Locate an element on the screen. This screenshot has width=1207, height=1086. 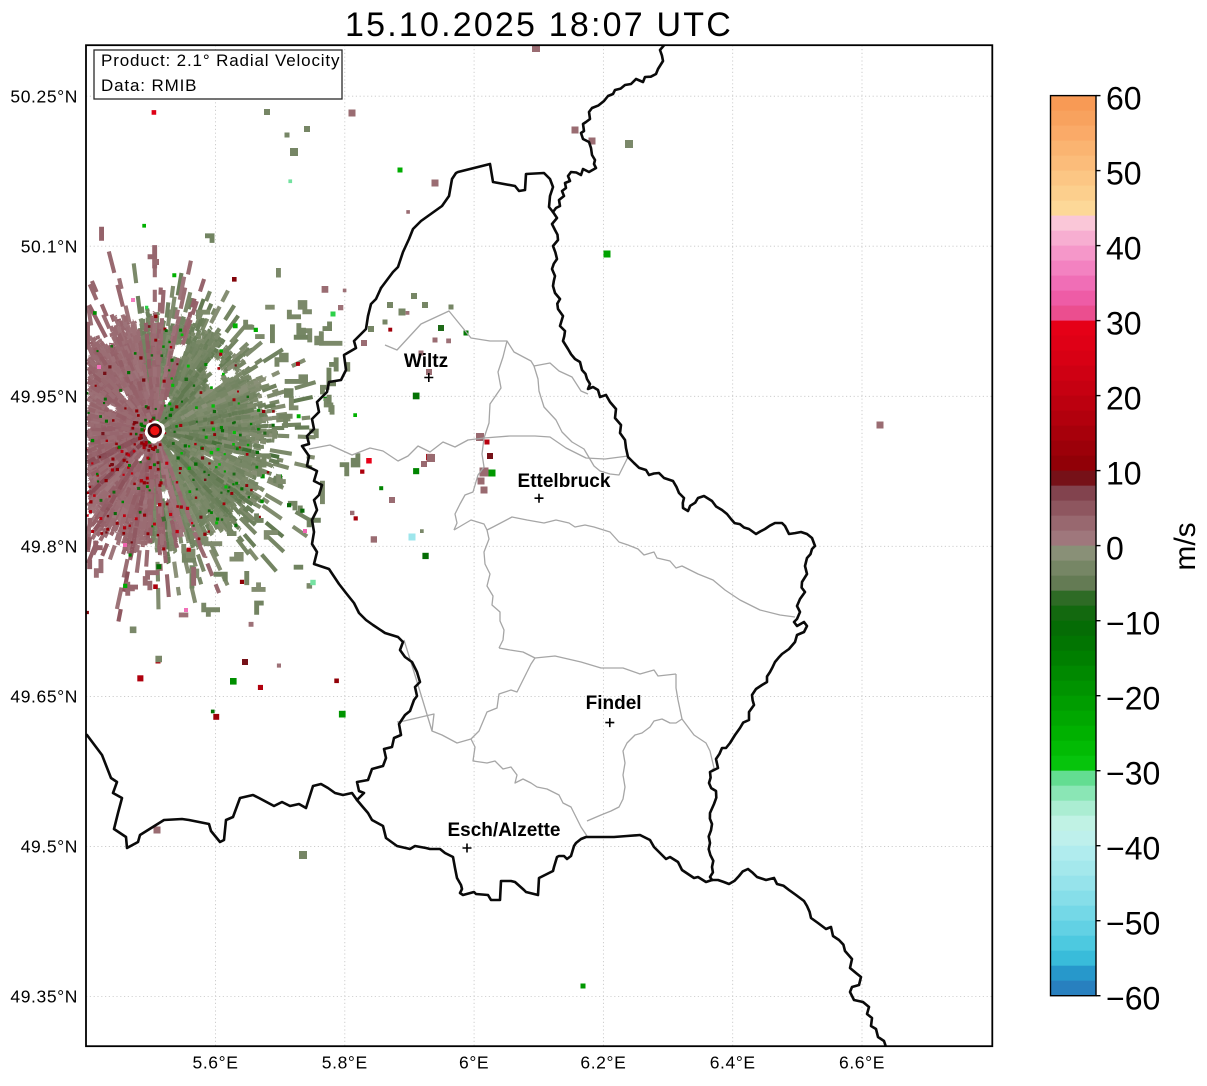
svg-text: 49.5°N is located at coordinates (49, 847).